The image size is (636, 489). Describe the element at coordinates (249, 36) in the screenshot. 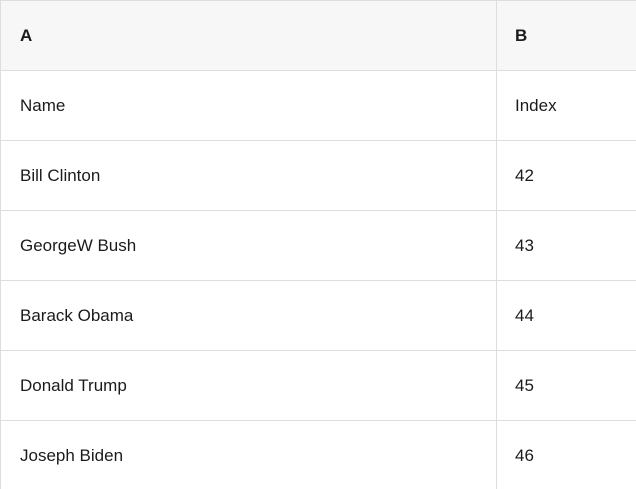

I see `column-header-a: A` at that location.